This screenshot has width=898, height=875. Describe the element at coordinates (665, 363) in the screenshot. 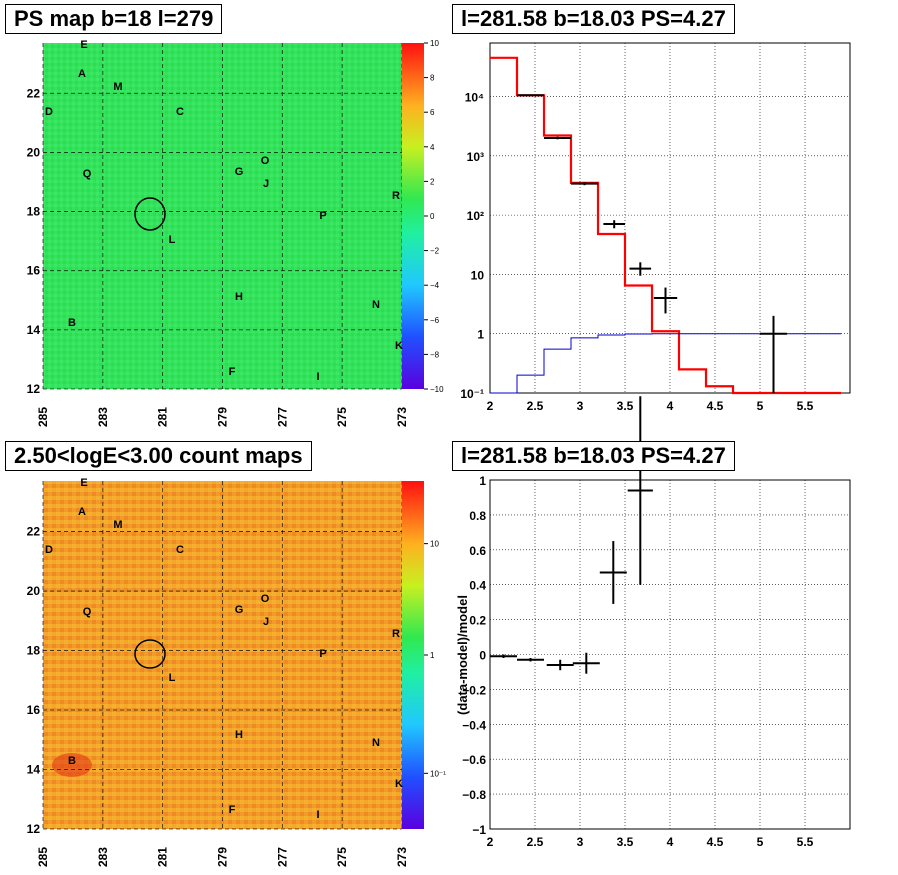

I see `background-histogram` at that location.